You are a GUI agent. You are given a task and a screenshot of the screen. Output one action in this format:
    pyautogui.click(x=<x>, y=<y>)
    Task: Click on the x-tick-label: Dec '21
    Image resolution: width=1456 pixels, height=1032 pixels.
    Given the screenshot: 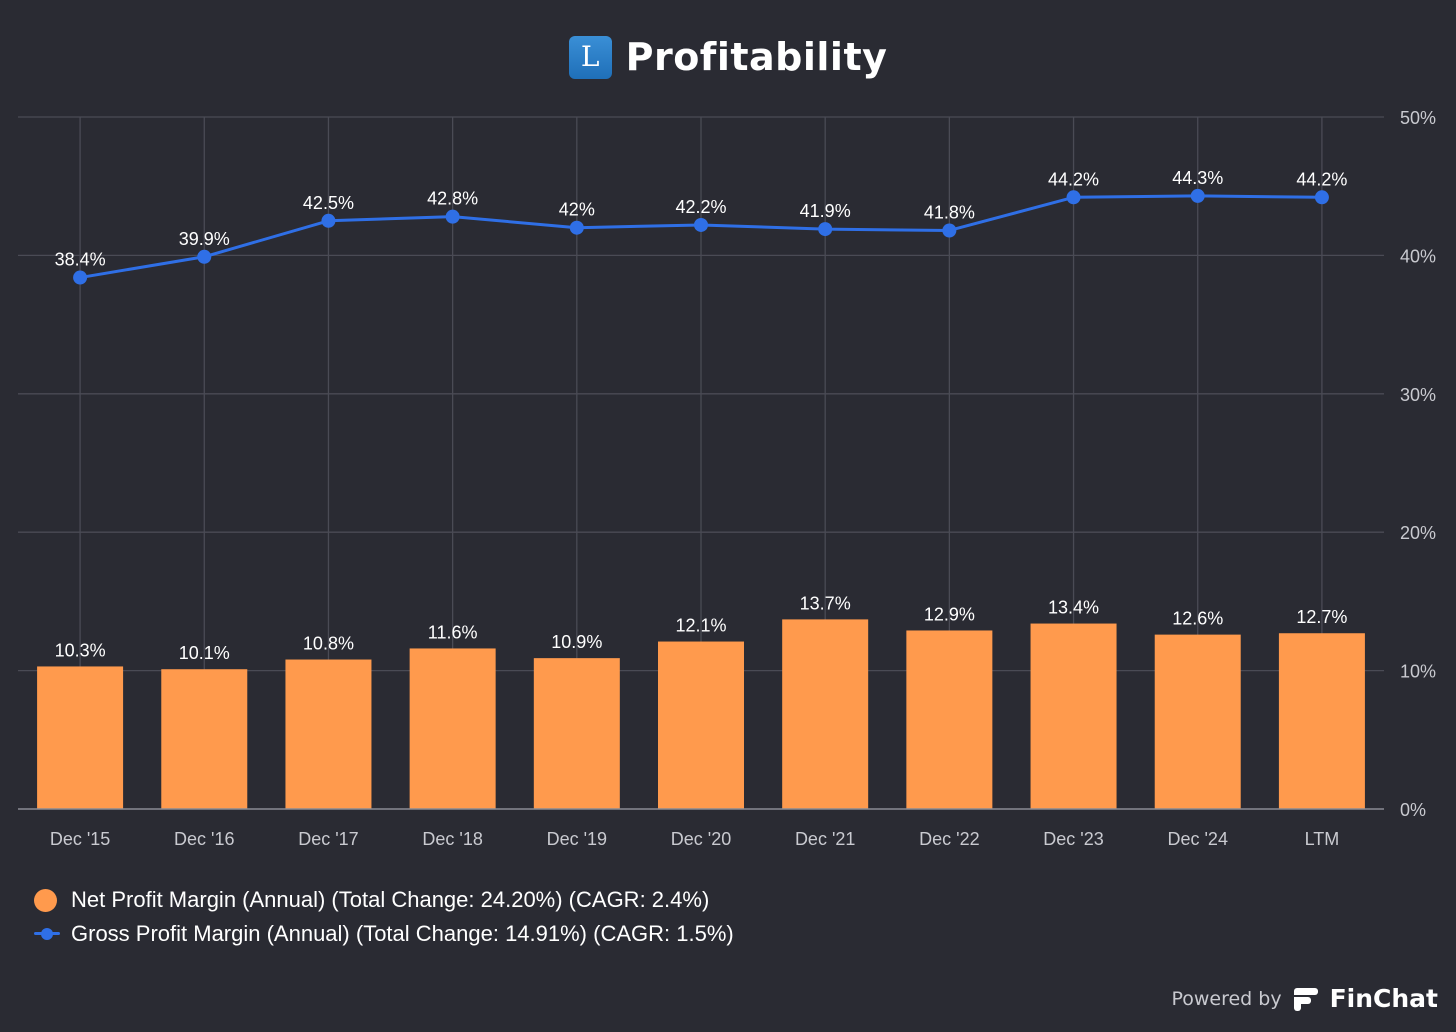 What is the action you would take?
    pyautogui.click(x=825, y=839)
    